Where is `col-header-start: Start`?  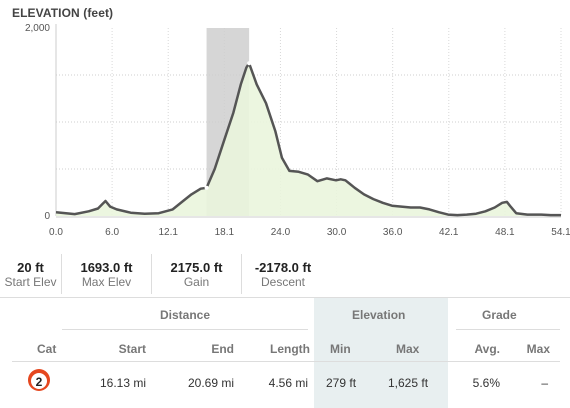
col-header-start: Start is located at coordinates (132, 349).